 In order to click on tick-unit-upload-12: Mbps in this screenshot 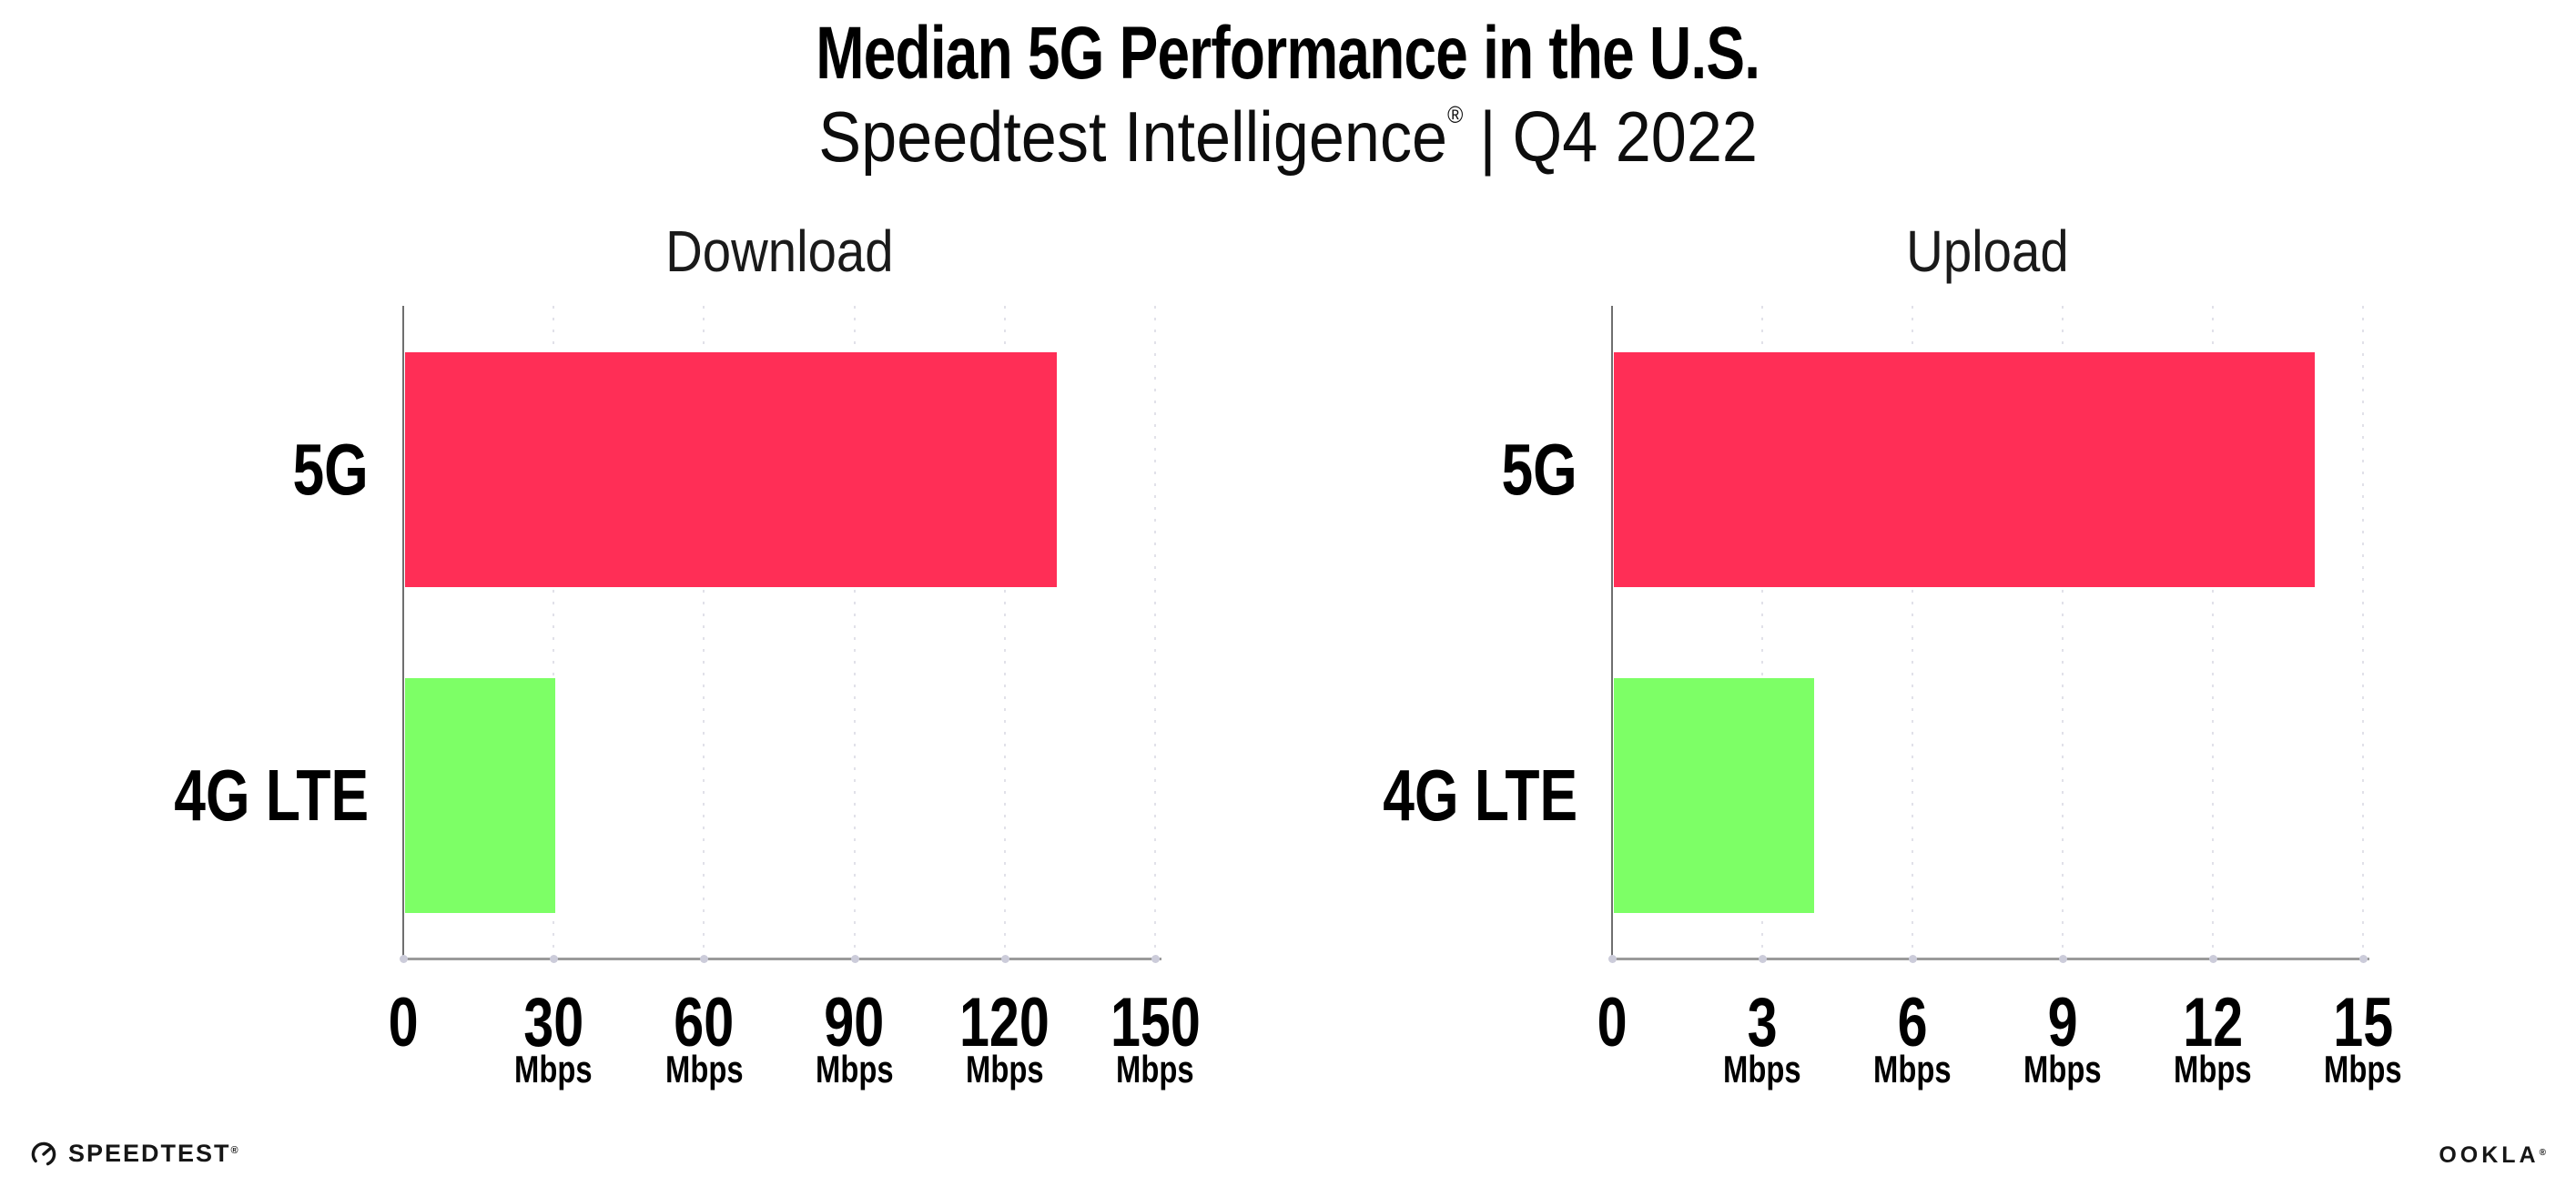, I will do `click(2212, 1069)`.